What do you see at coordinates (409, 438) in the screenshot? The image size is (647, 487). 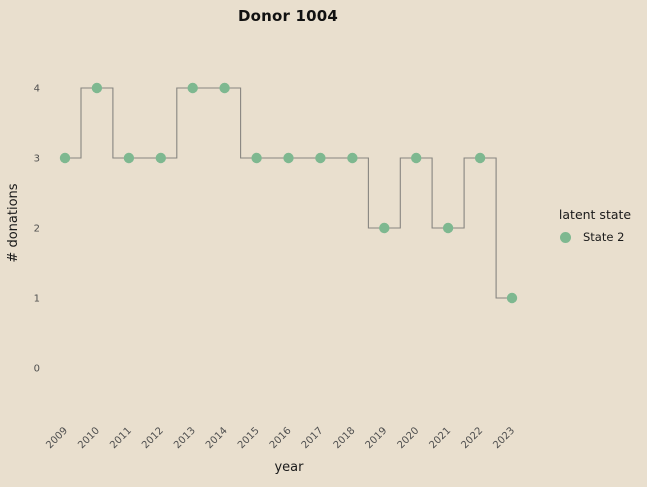 I see `x-tick-2020: 2020` at bounding box center [409, 438].